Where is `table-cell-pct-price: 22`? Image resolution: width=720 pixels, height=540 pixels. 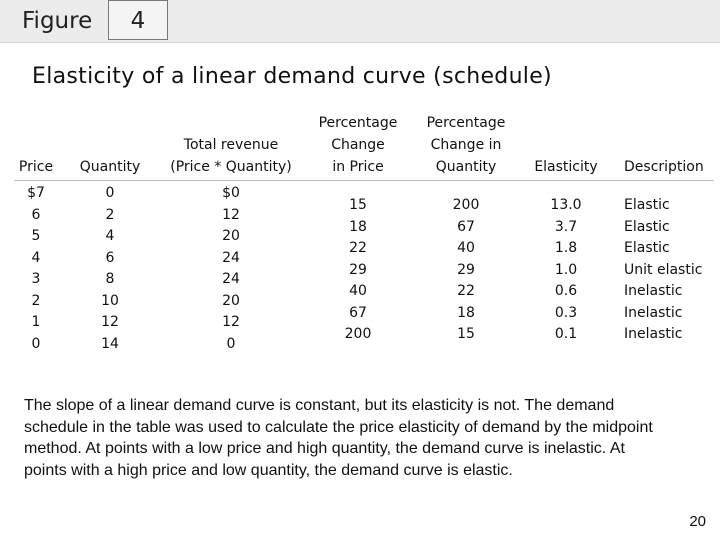 table-cell-pct-price: 22 is located at coordinates (358, 248).